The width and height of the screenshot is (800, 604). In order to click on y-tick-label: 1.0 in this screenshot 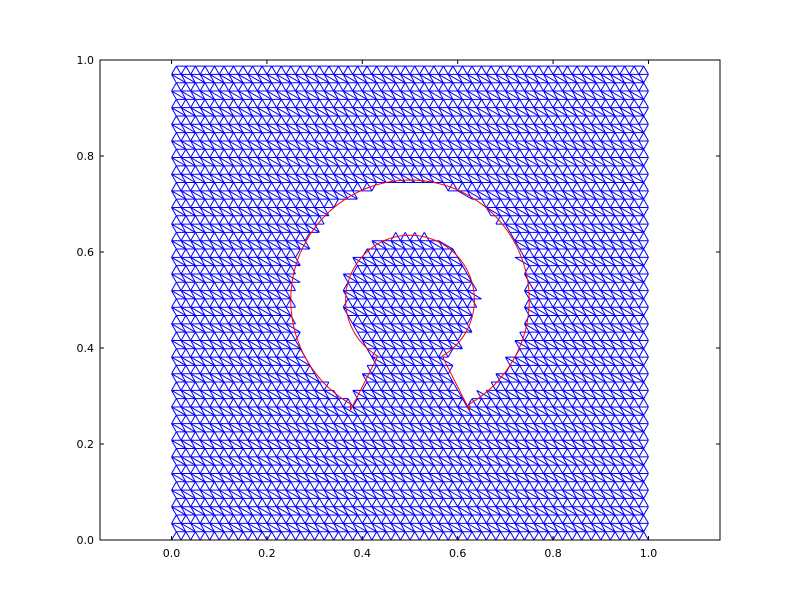, I will do `click(86, 60)`.